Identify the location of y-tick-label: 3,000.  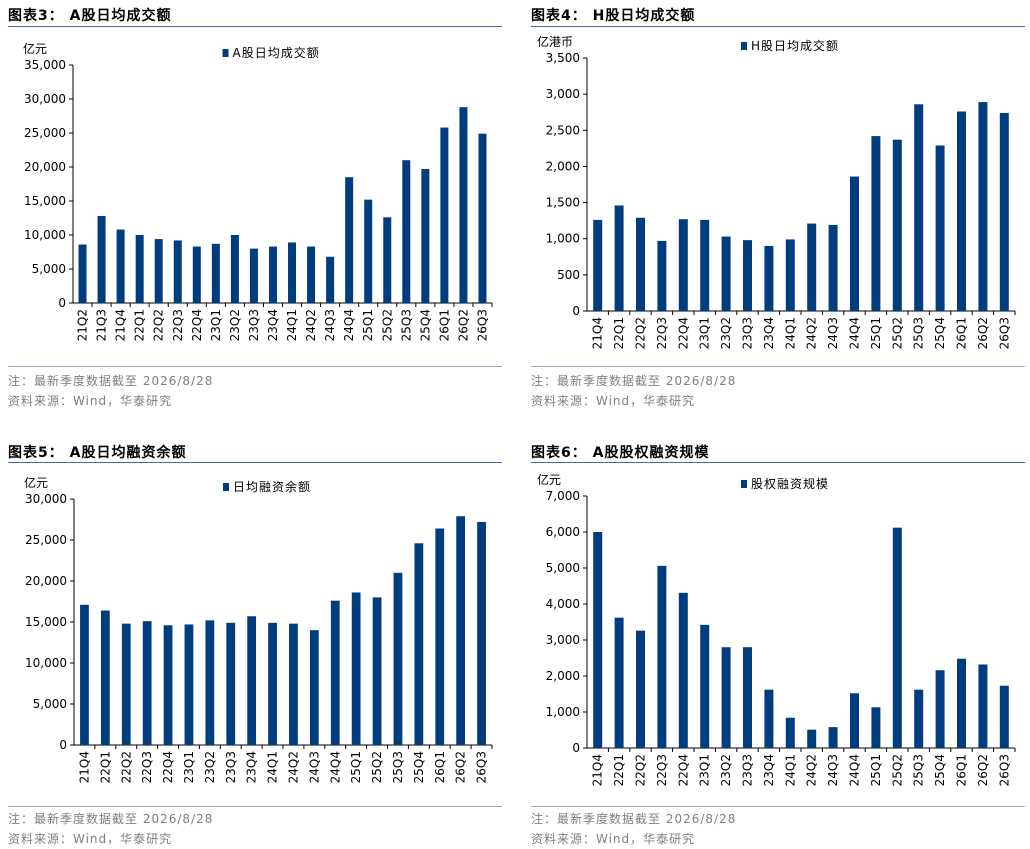
(563, 640).